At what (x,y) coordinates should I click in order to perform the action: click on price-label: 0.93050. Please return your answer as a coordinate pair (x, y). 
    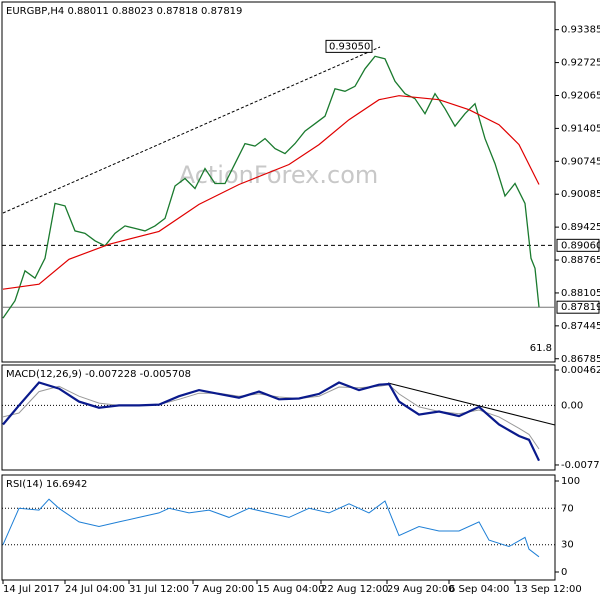
    Looking at the image, I should click on (349, 46).